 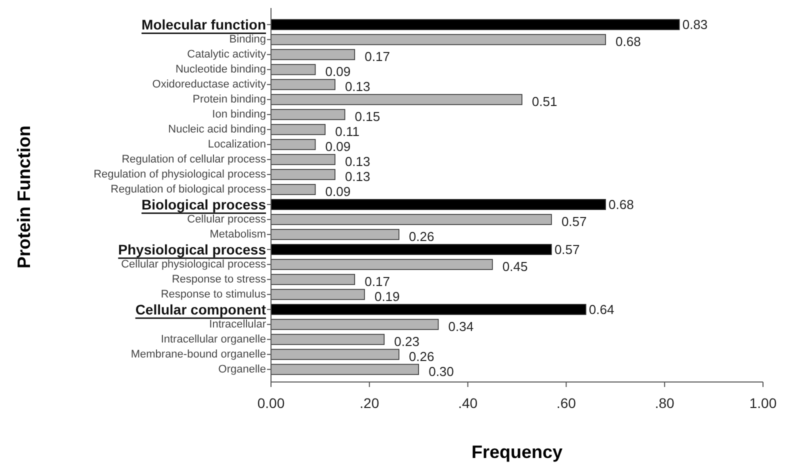 I want to click on data-label: 0.19, so click(x=387, y=296).